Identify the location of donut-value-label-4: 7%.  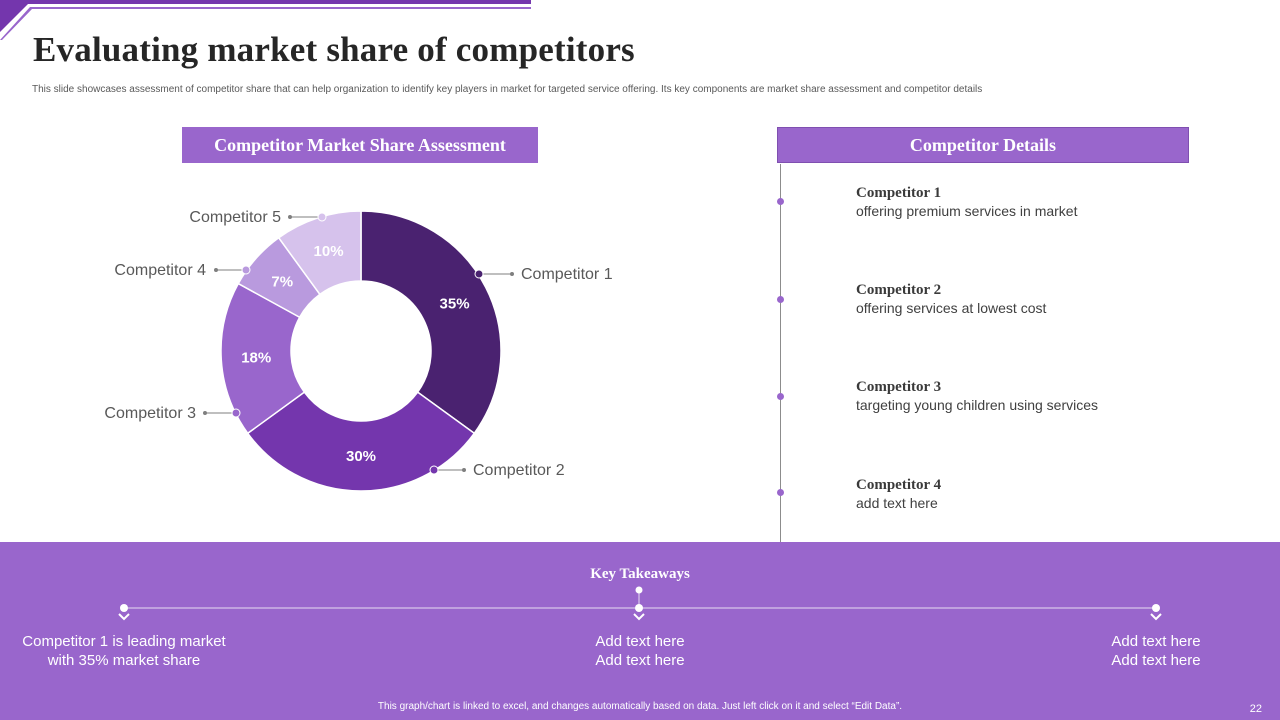
(282, 282).